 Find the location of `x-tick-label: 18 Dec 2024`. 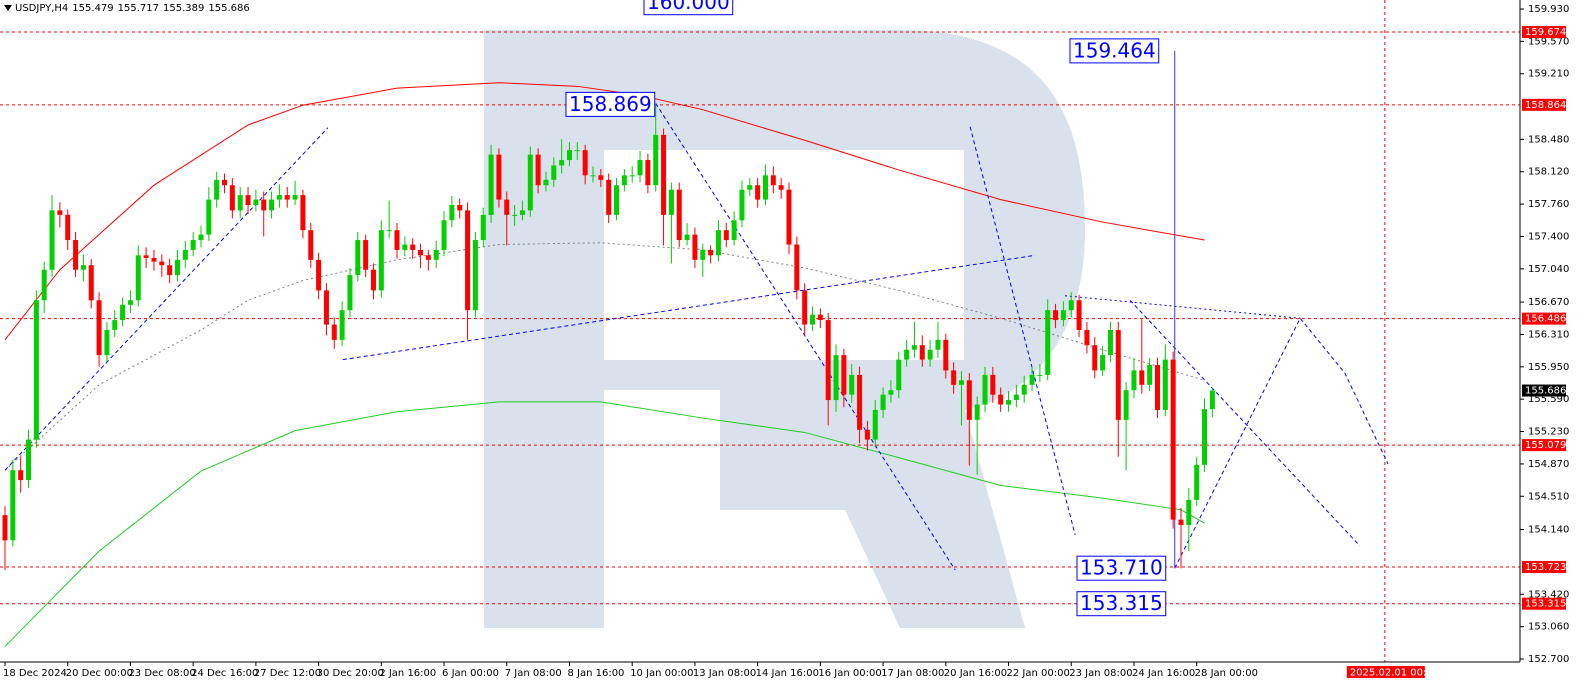

x-tick-label: 18 Dec 2024 is located at coordinates (35, 673).